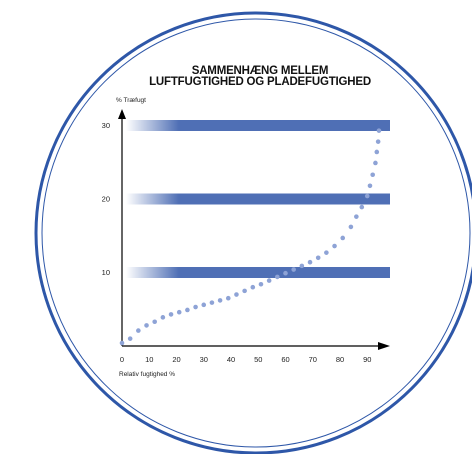  I want to click on y-tick-labels: 10 20 30, so click(106, 199).